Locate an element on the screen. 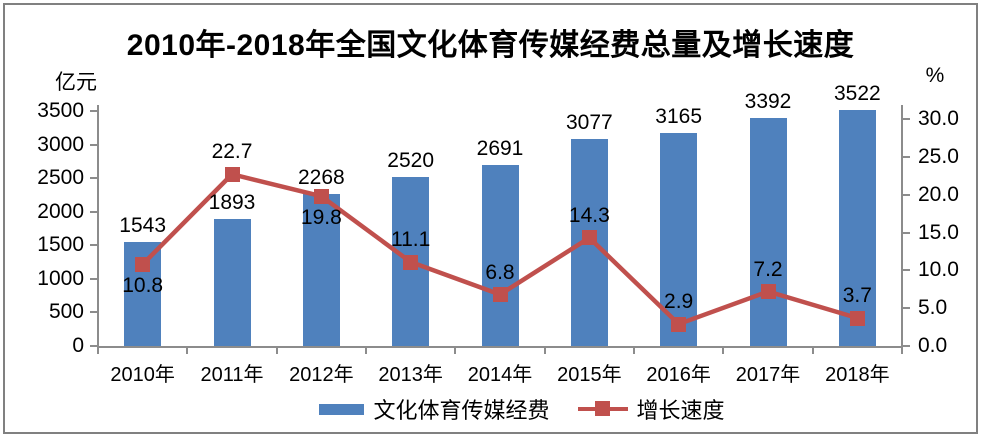 The image size is (981, 437). x-axis-label: 2010年 is located at coordinates (142, 375).